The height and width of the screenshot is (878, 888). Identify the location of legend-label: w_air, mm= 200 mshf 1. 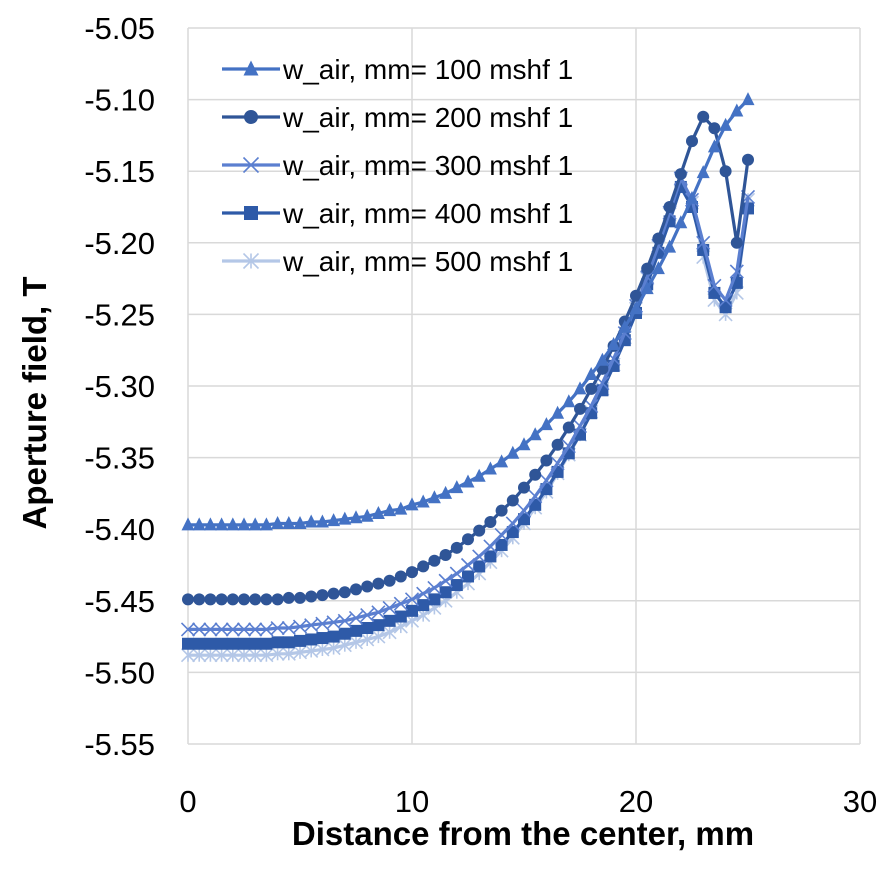
(427, 117).